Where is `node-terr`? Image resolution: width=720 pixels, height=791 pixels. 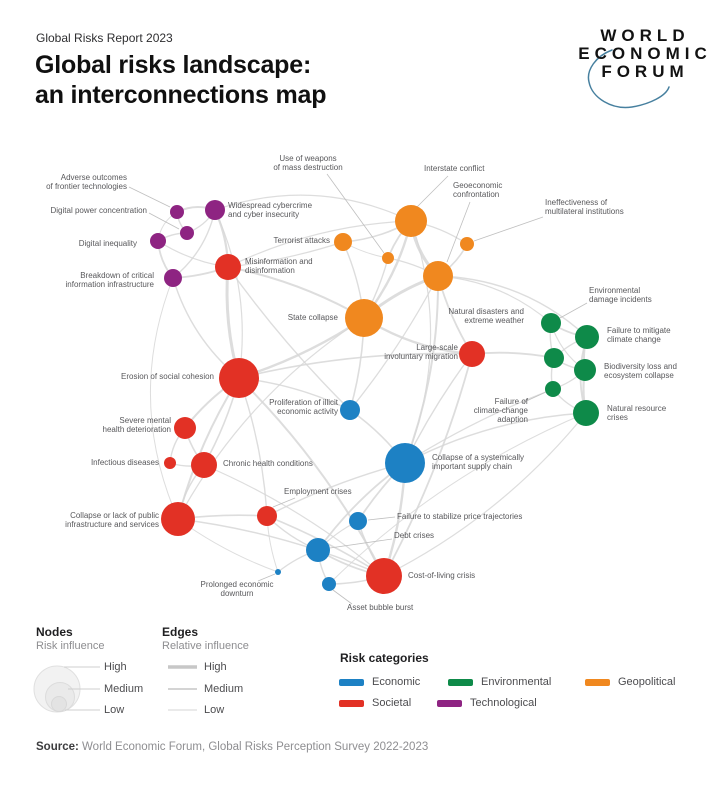 node-terr is located at coordinates (343, 242).